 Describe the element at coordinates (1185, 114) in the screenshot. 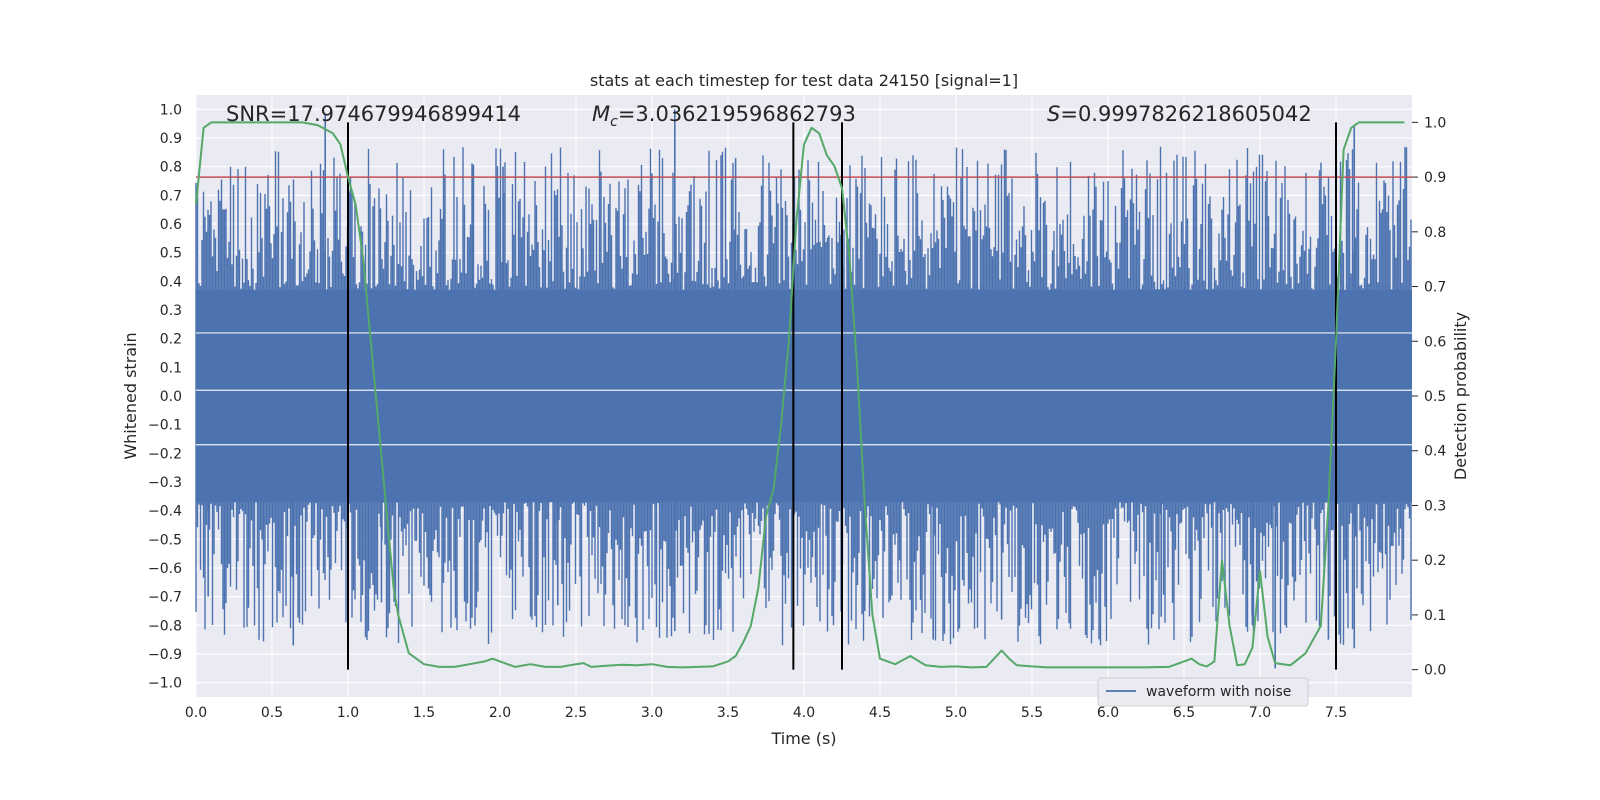

I see `significance-value: =0.9997826218605042` at that location.